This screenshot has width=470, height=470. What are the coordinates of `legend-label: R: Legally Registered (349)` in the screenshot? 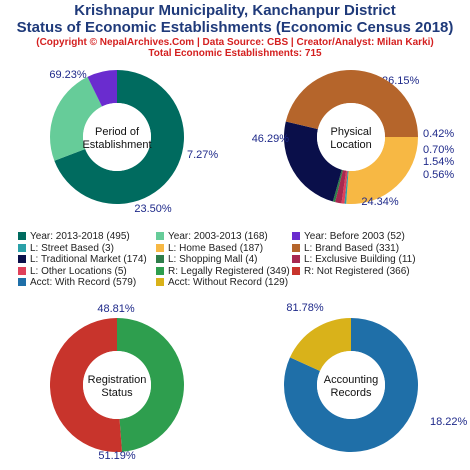 It's located at (229, 271).